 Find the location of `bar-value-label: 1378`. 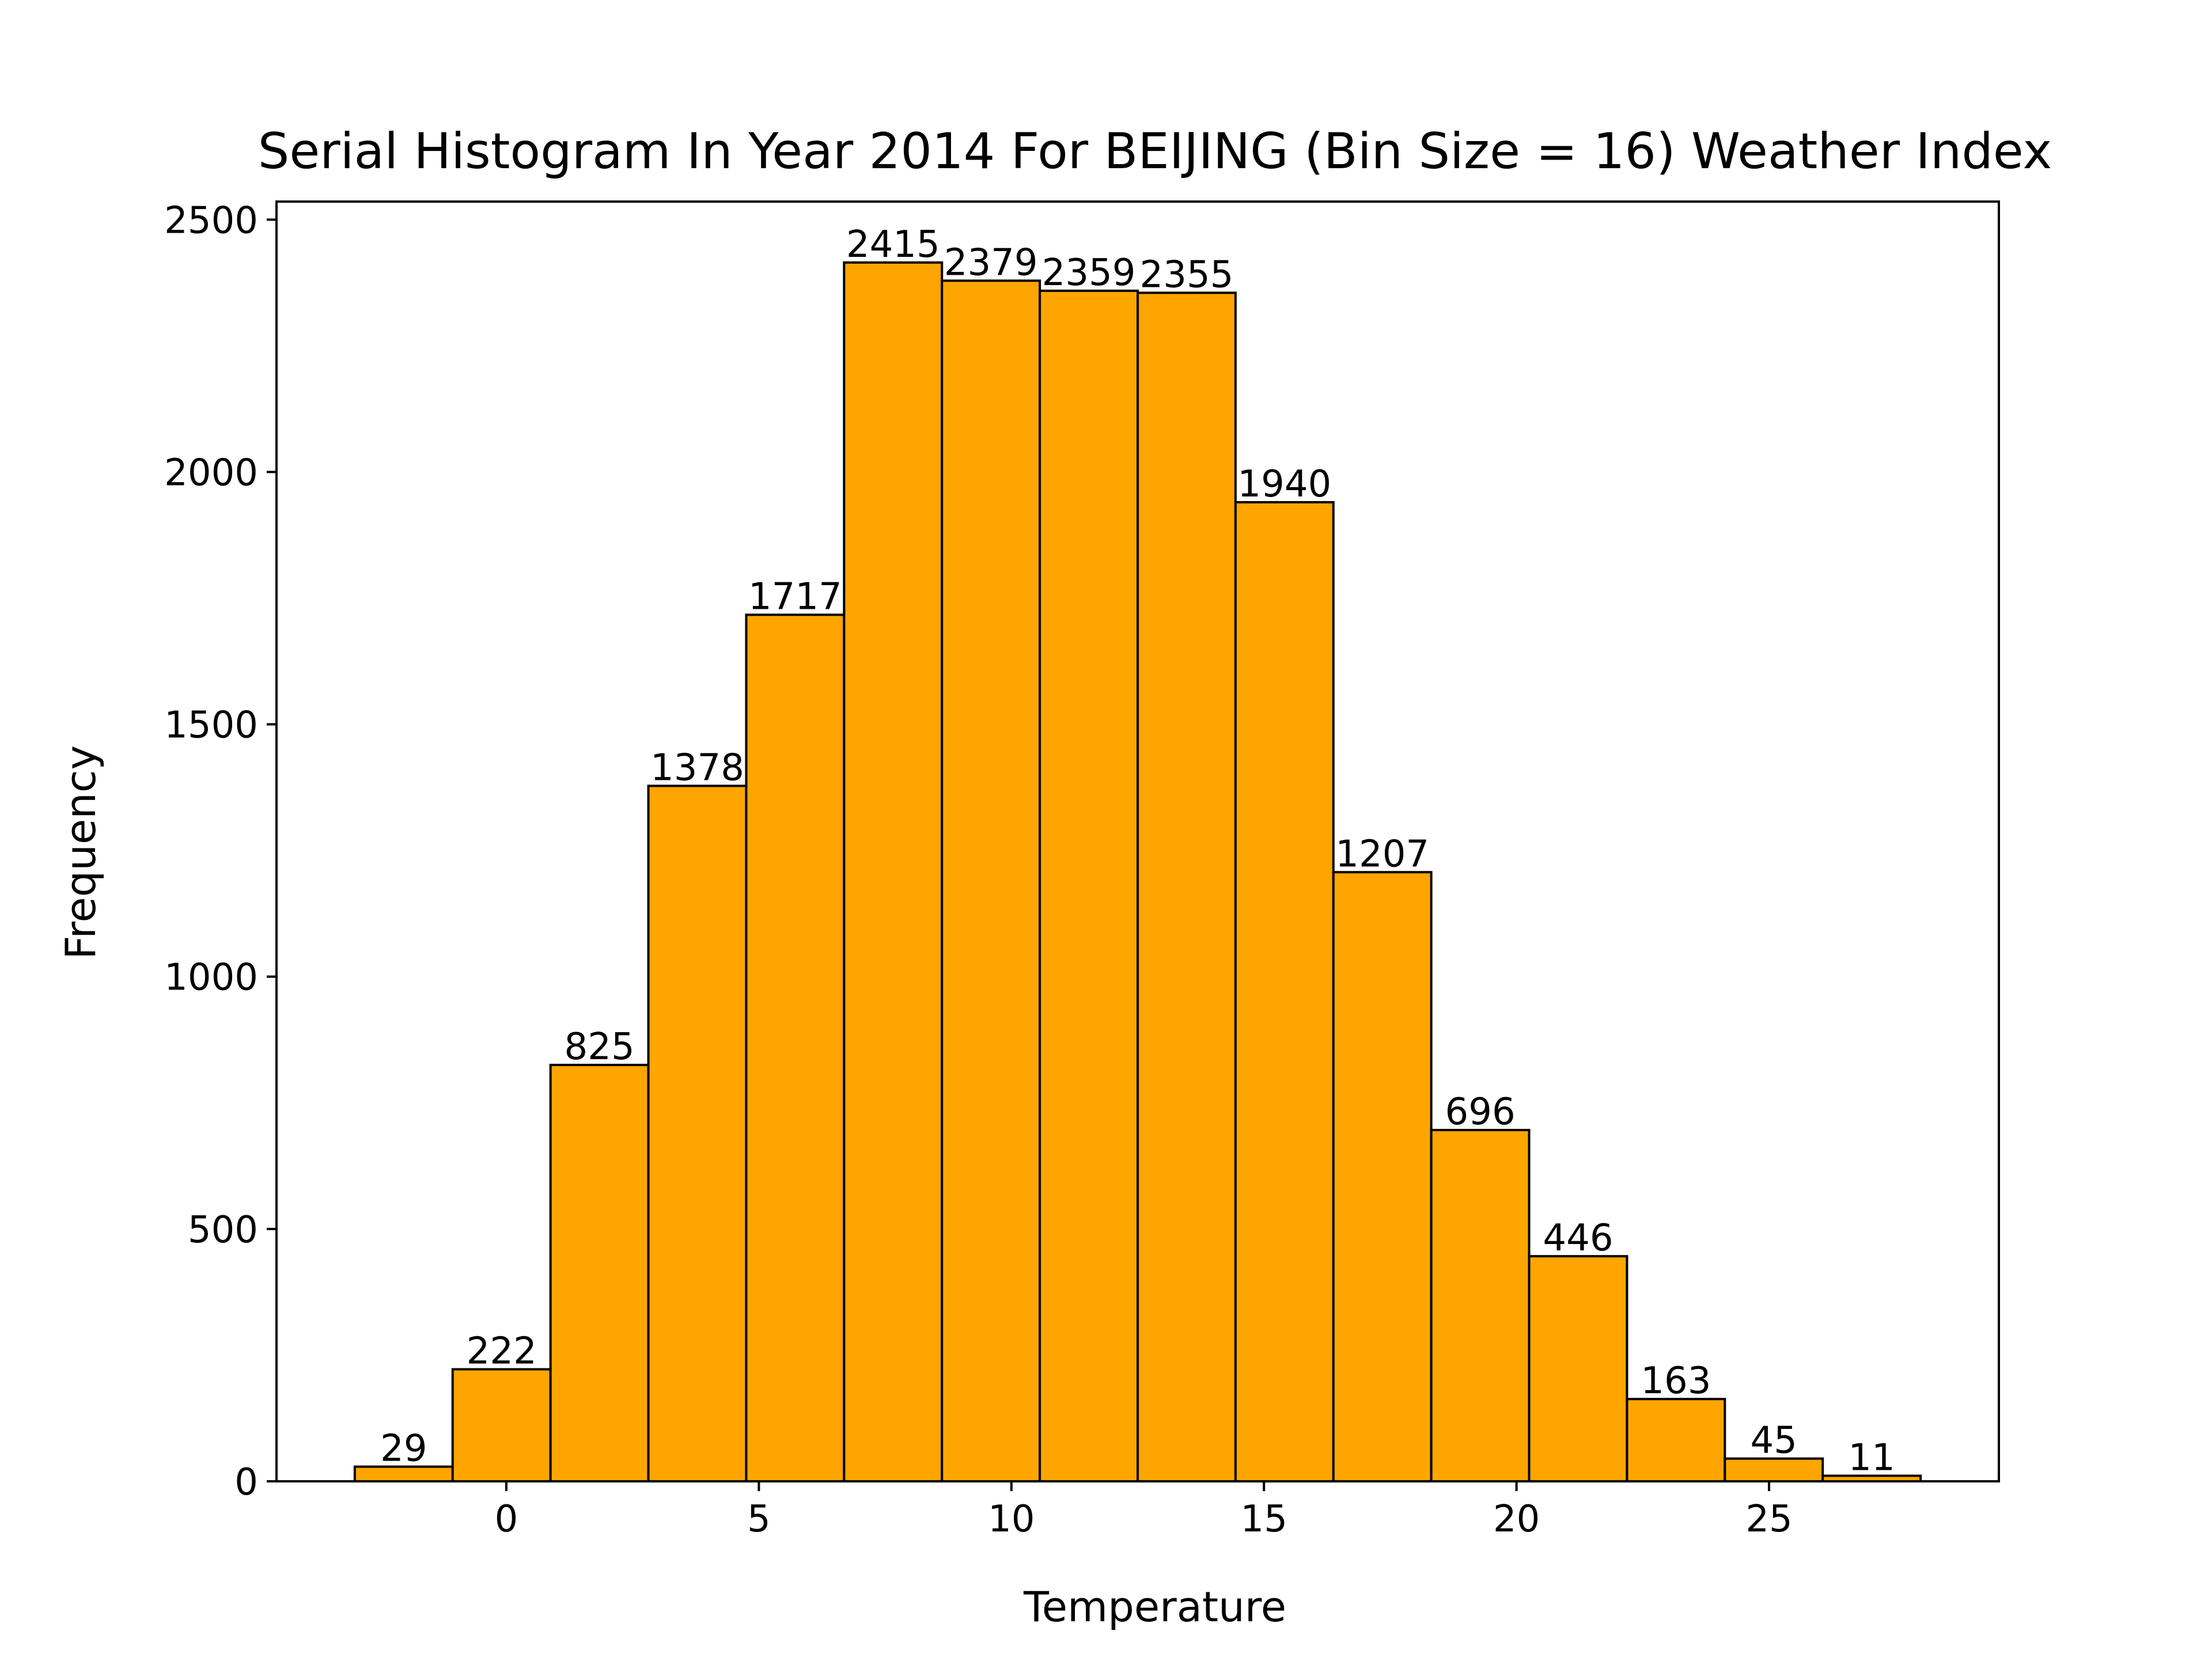

bar-value-label: 1378 is located at coordinates (697, 768).